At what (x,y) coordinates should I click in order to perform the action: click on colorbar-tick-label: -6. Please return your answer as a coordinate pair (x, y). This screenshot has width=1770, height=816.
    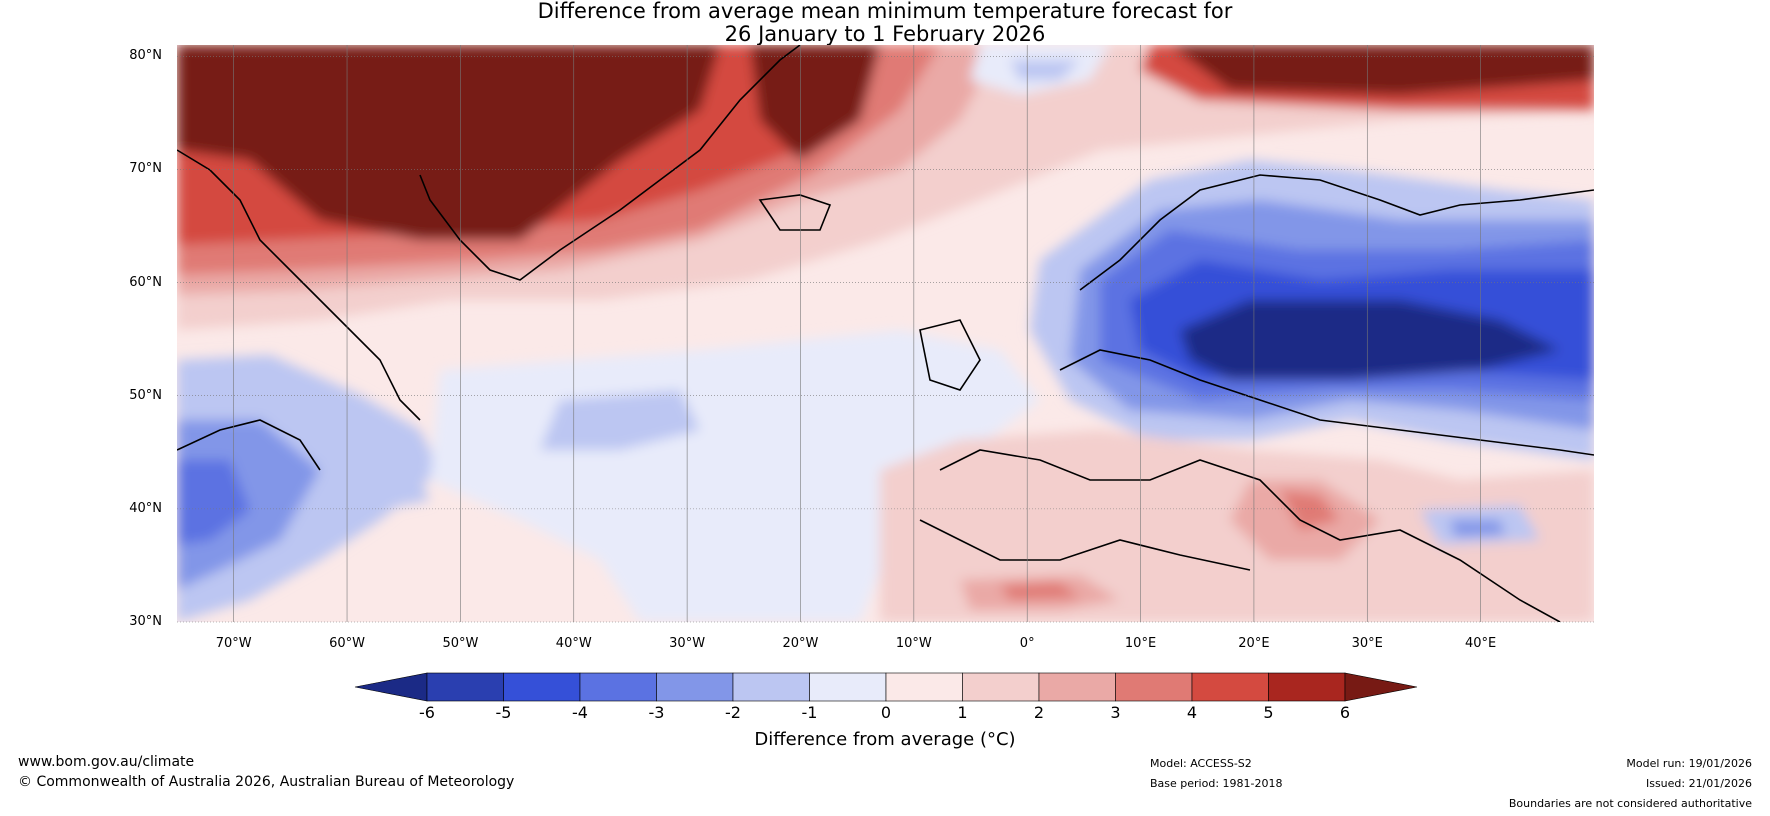
    Looking at the image, I should click on (427, 712).